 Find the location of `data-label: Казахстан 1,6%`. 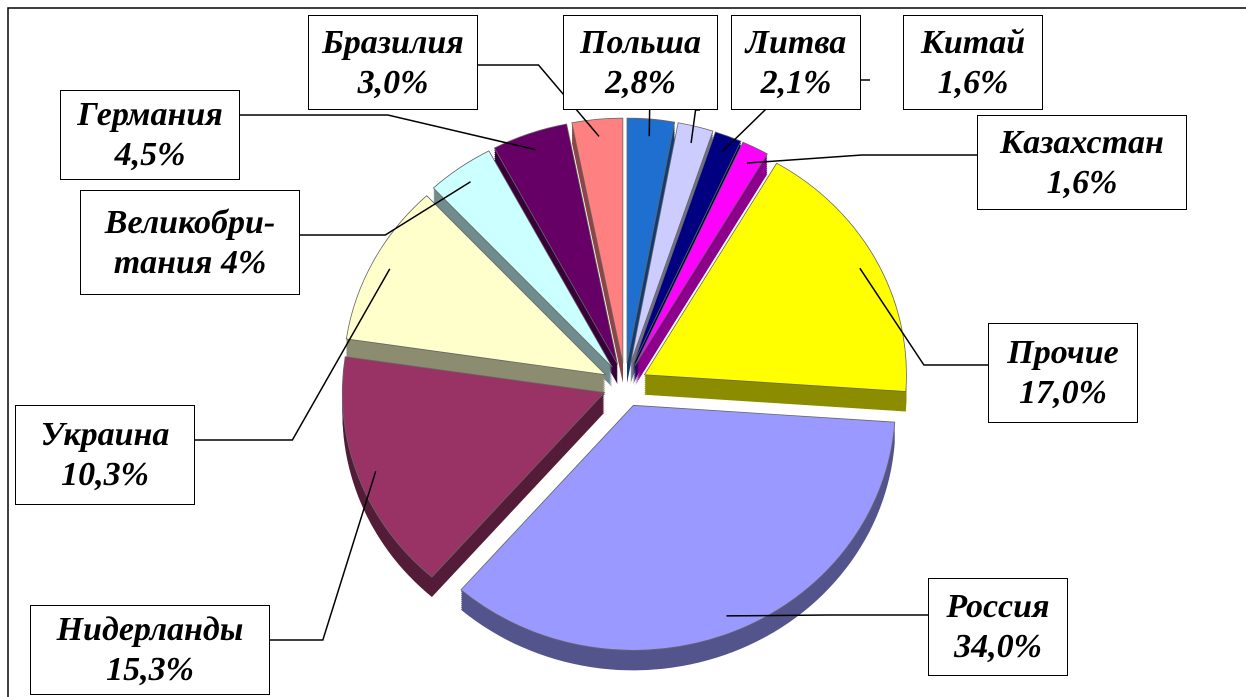

data-label: Казахстан 1,6% is located at coordinates (1082, 163).